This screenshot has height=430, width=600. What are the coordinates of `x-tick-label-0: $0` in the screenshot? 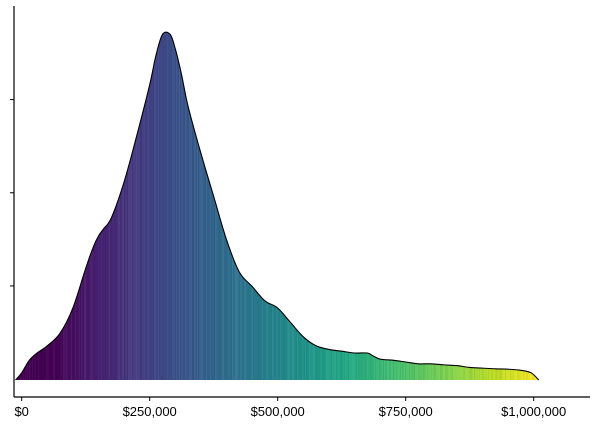 It's located at (21, 411).